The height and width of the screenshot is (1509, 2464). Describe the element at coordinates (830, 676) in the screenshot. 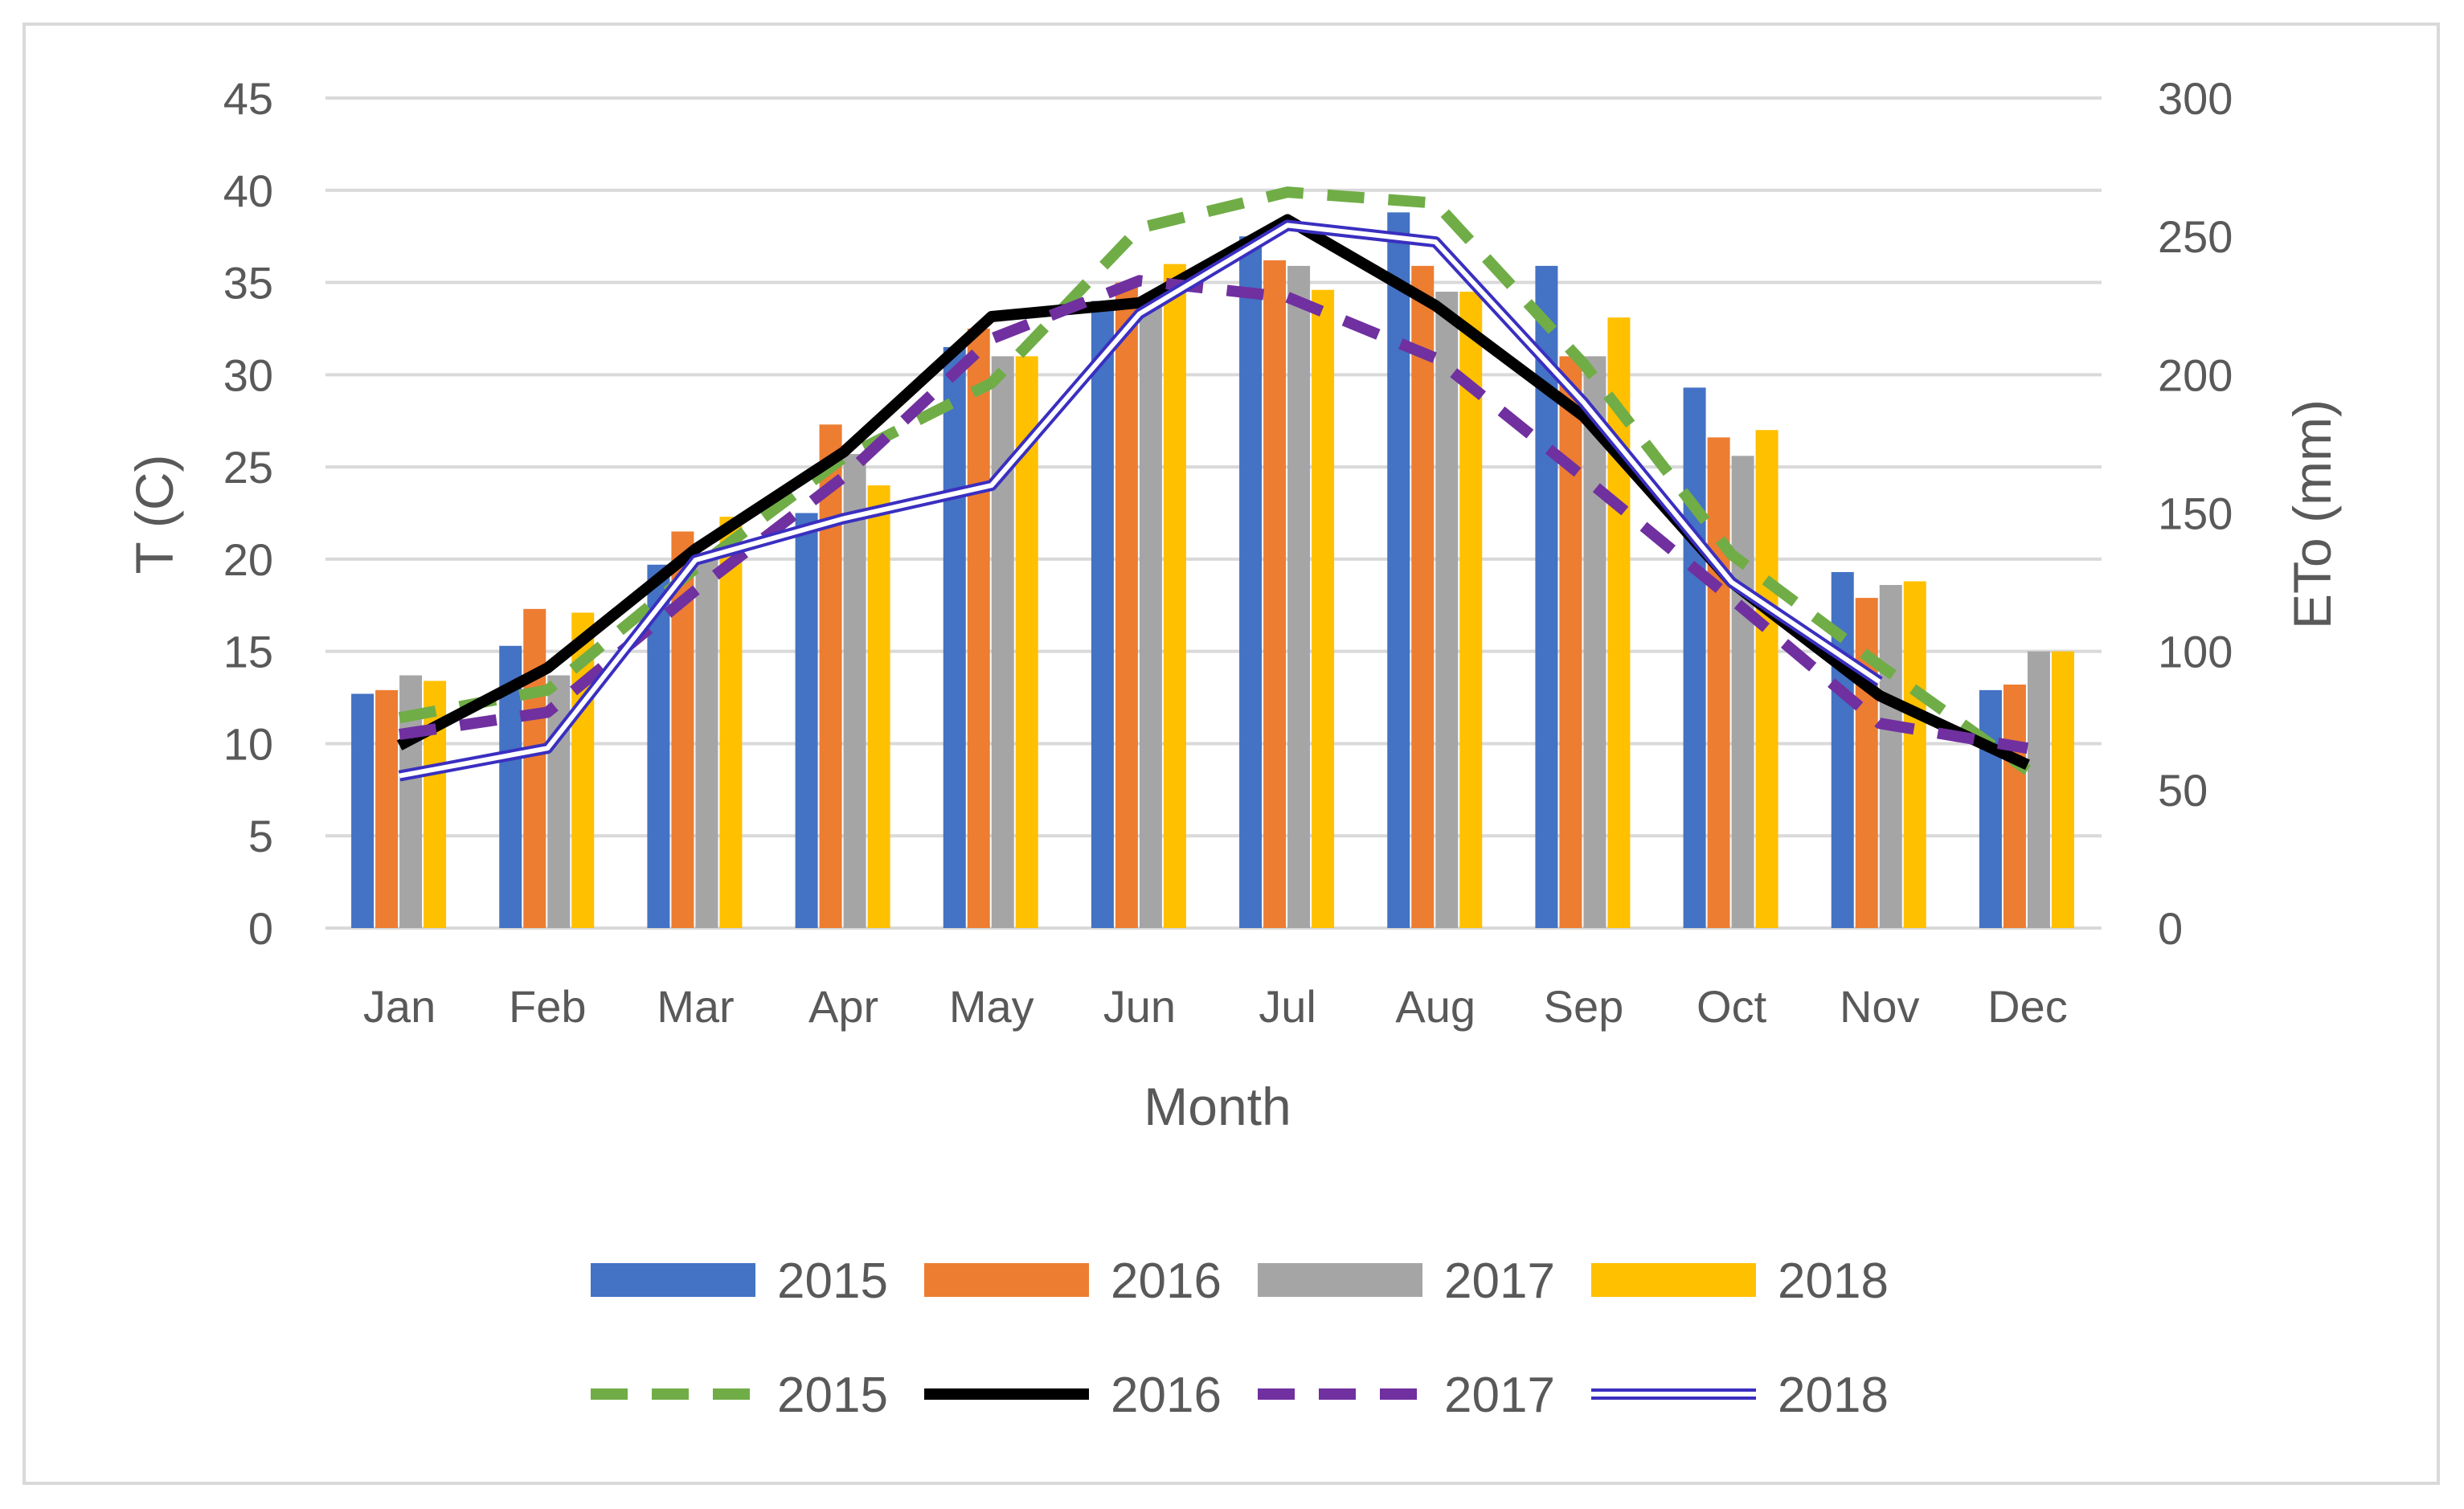

I see `bar-2016-Apr` at that location.